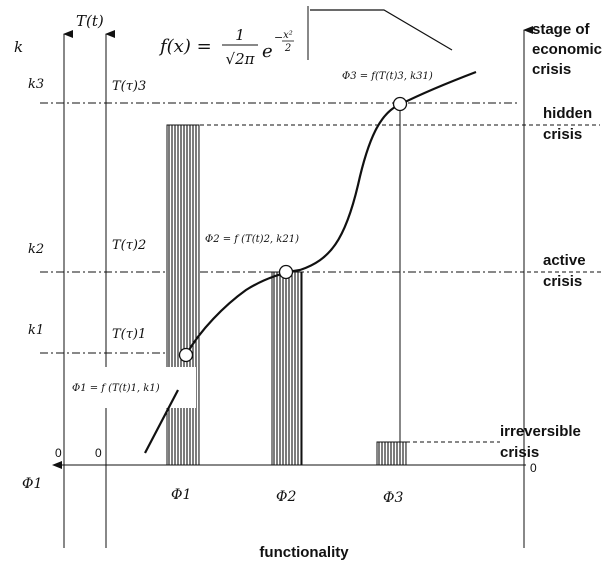  What do you see at coordinates (36, 249) in the screenshot?
I see `k2-label: k2` at bounding box center [36, 249].